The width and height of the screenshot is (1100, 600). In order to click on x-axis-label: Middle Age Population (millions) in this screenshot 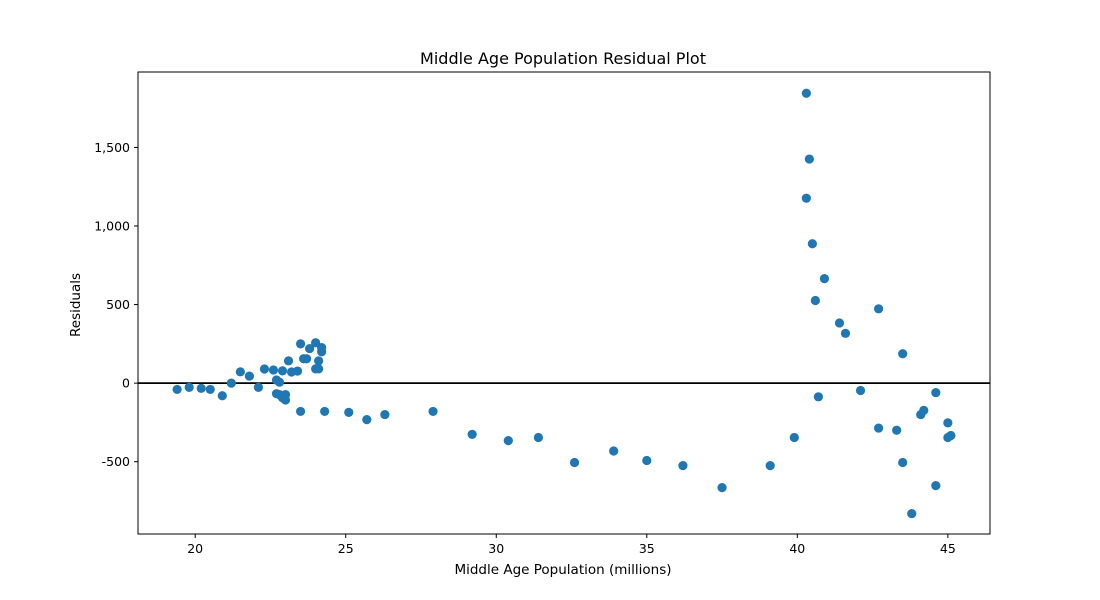, I will do `click(562, 570)`.